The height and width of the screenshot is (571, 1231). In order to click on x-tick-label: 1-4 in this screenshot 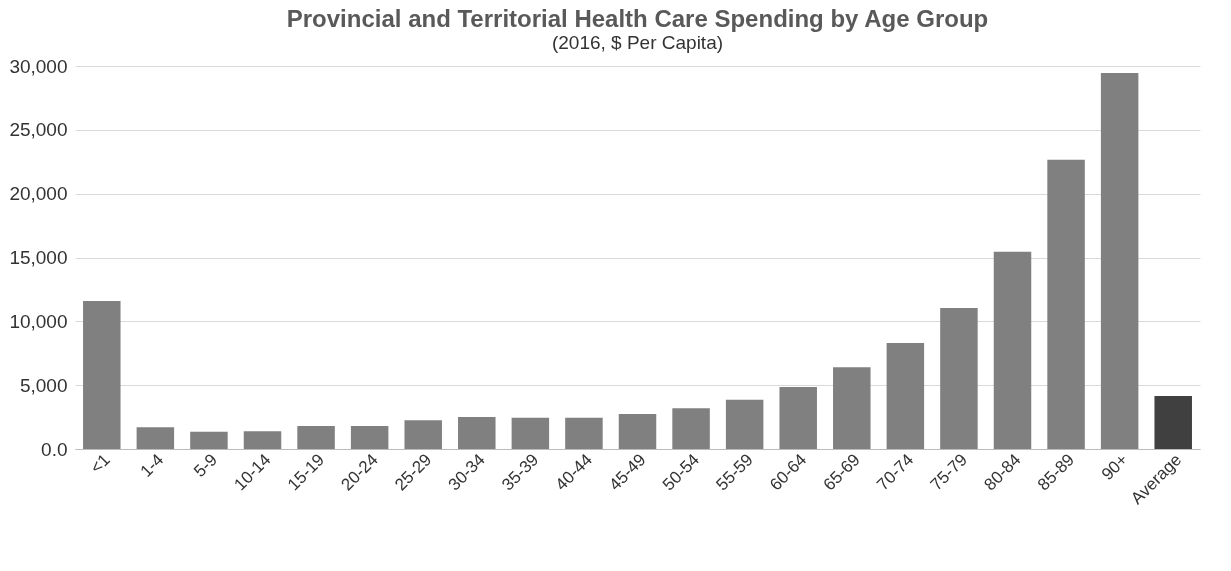, I will do `click(152, 465)`.